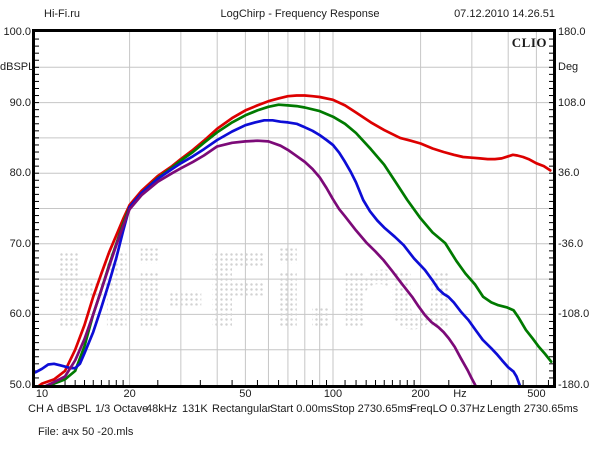 The height and width of the screenshot is (450, 600). What do you see at coordinates (300, 14) in the screenshot?
I see `window-title: LogChirp - Frequency Response` at bounding box center [300, 14].